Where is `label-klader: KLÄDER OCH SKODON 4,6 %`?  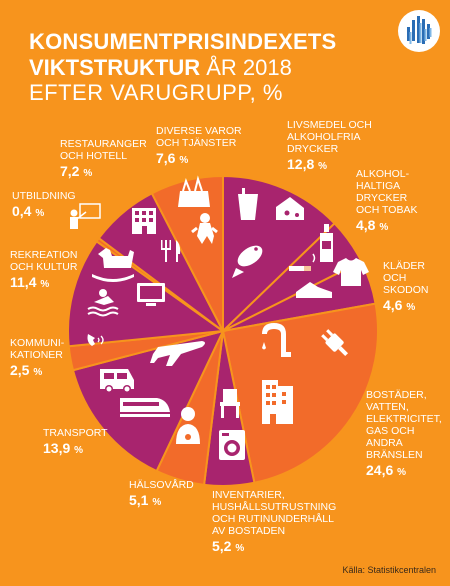
label-klader: KLÄDER OCH SKODON 4,6 % is located at coordinates (406, 287).